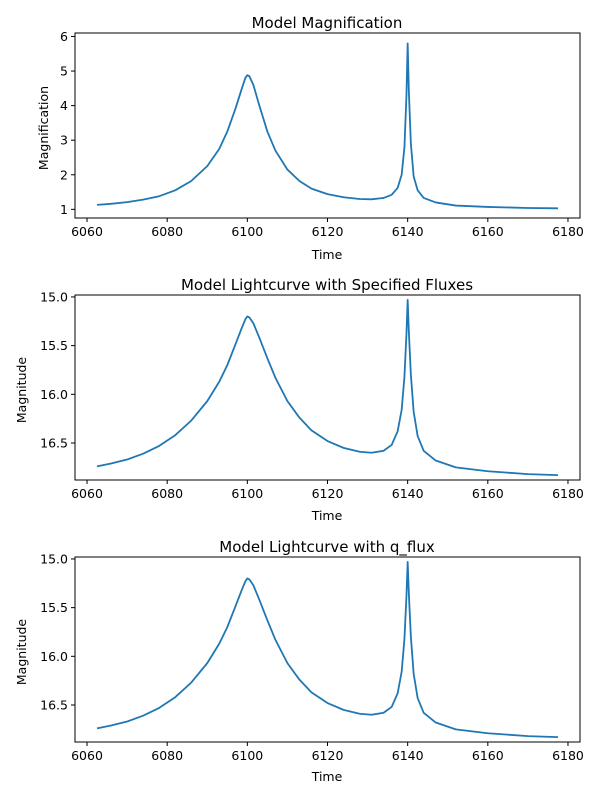 This screenshot has height=800, width=600. What do you see at coordinates (327, 547) in the screenshot?
I see `chart-title: Model Lightcurve with q_flux` at bounding box center [327, 547].